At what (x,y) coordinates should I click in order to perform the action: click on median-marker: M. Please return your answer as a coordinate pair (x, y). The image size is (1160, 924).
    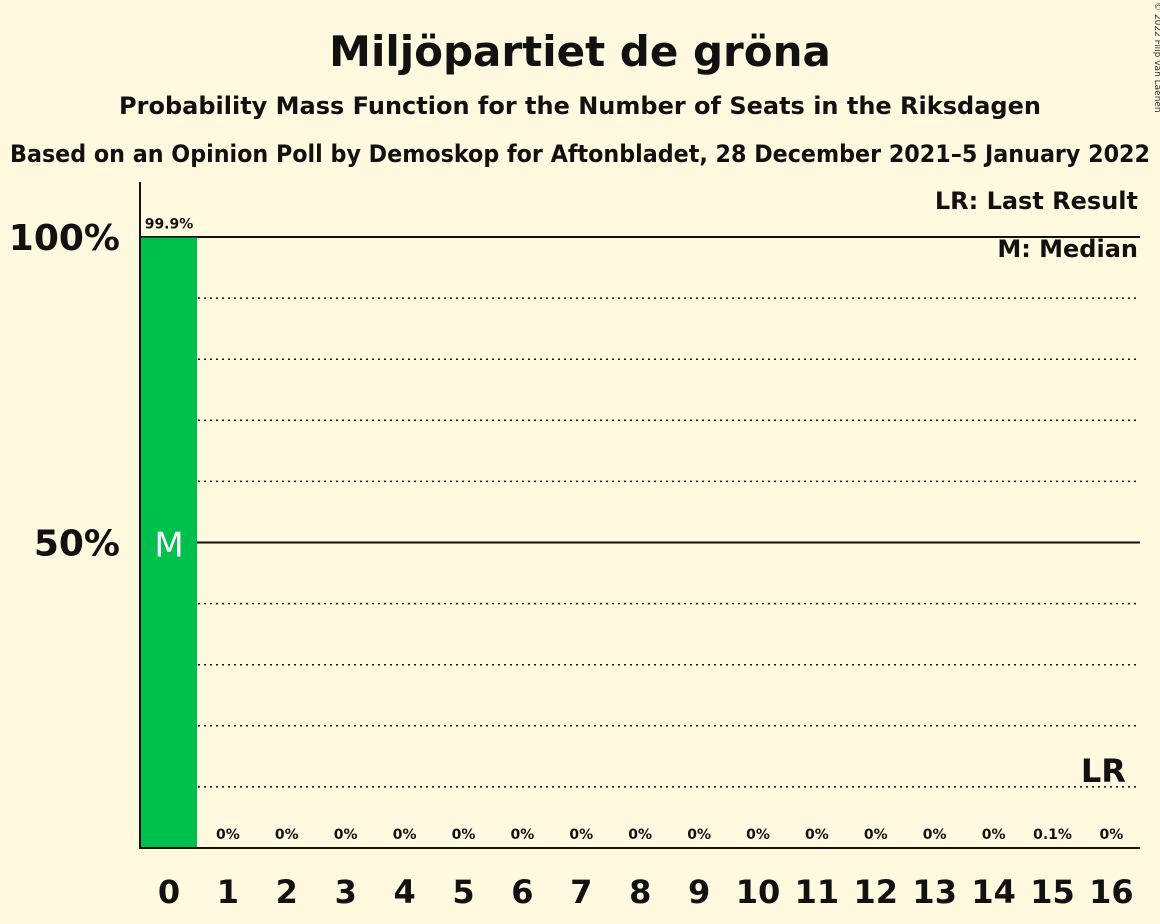
    Looking at the image, I should click on (168, 546).